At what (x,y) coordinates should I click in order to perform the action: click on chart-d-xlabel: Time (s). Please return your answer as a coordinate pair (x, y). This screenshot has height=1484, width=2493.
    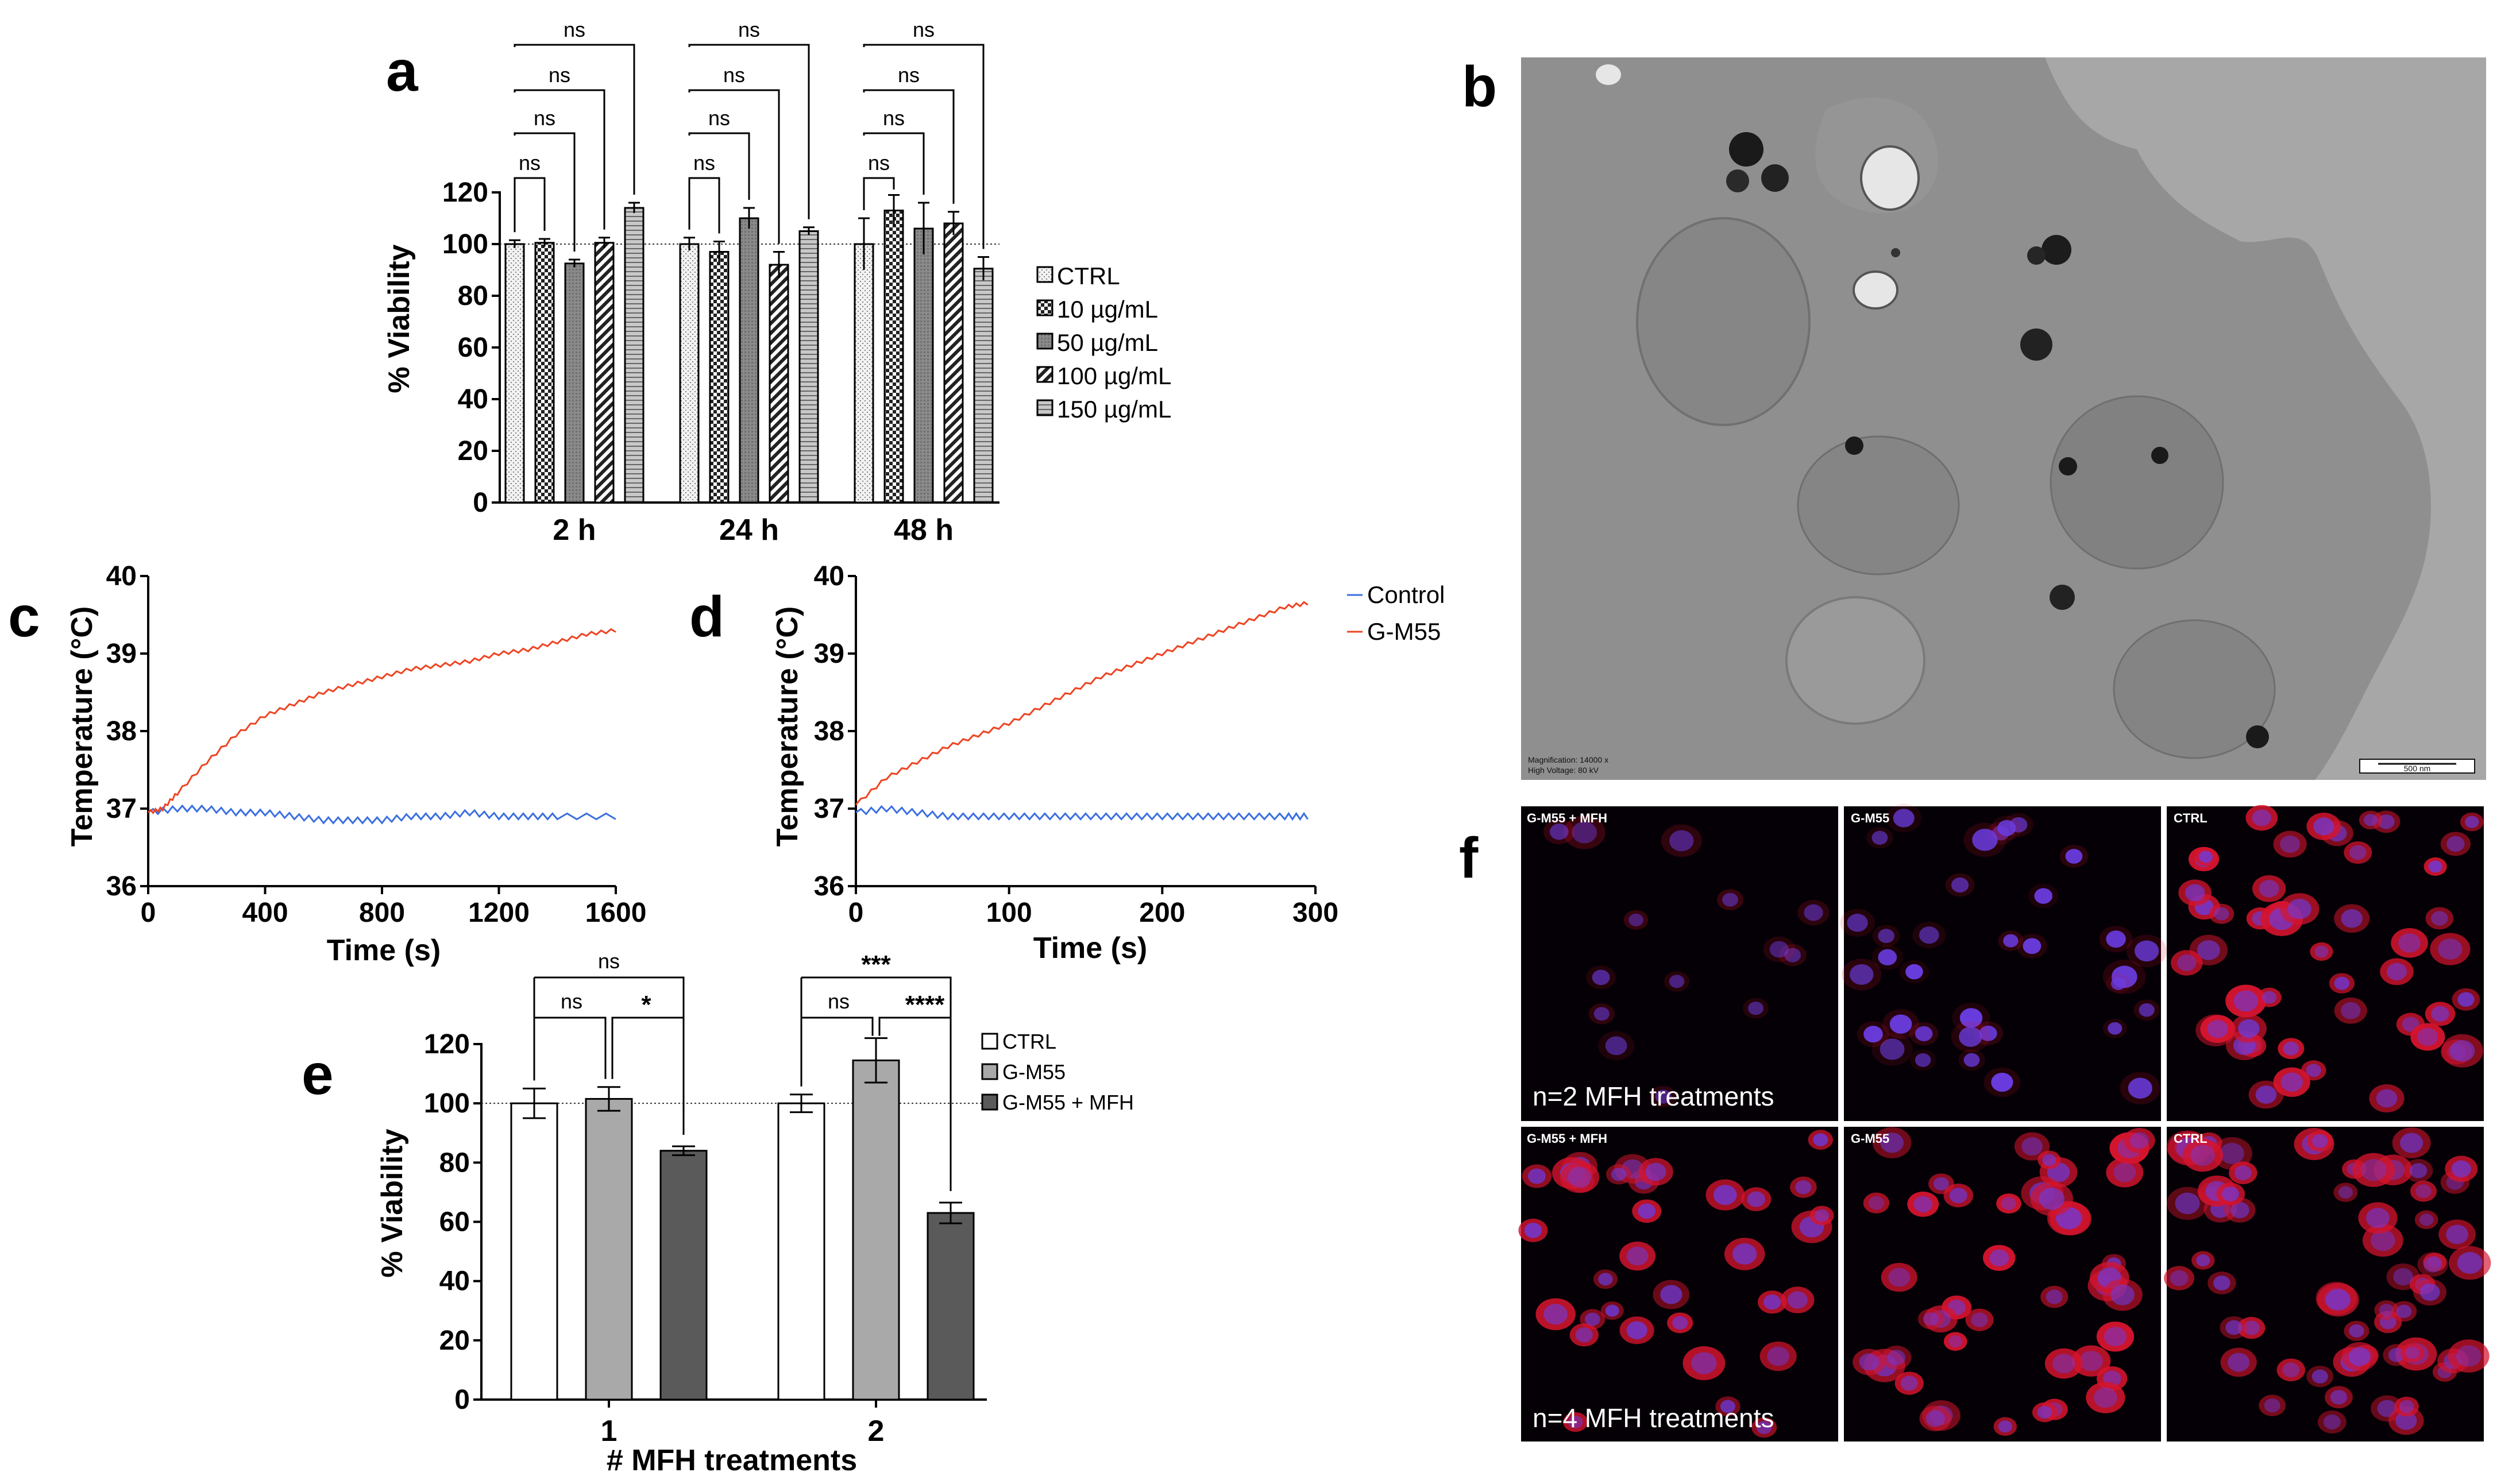
    Looking at the image, I should click on (1090, 948).